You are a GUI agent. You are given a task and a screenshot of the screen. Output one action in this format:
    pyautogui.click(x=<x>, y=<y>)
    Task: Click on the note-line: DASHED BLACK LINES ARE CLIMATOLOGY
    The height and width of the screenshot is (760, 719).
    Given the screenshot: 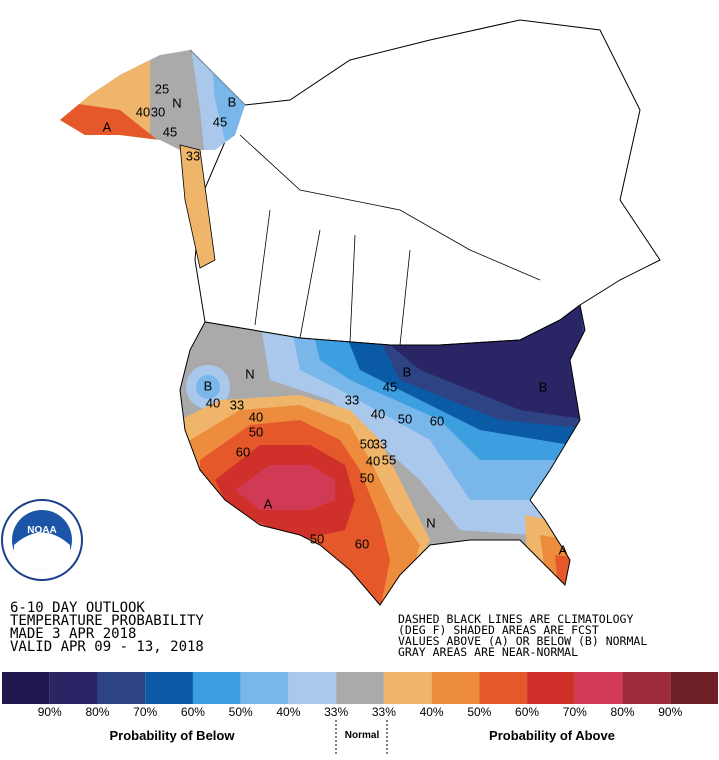 What is the action you would take?
    pyautogui.click(x=515, y=619)
    